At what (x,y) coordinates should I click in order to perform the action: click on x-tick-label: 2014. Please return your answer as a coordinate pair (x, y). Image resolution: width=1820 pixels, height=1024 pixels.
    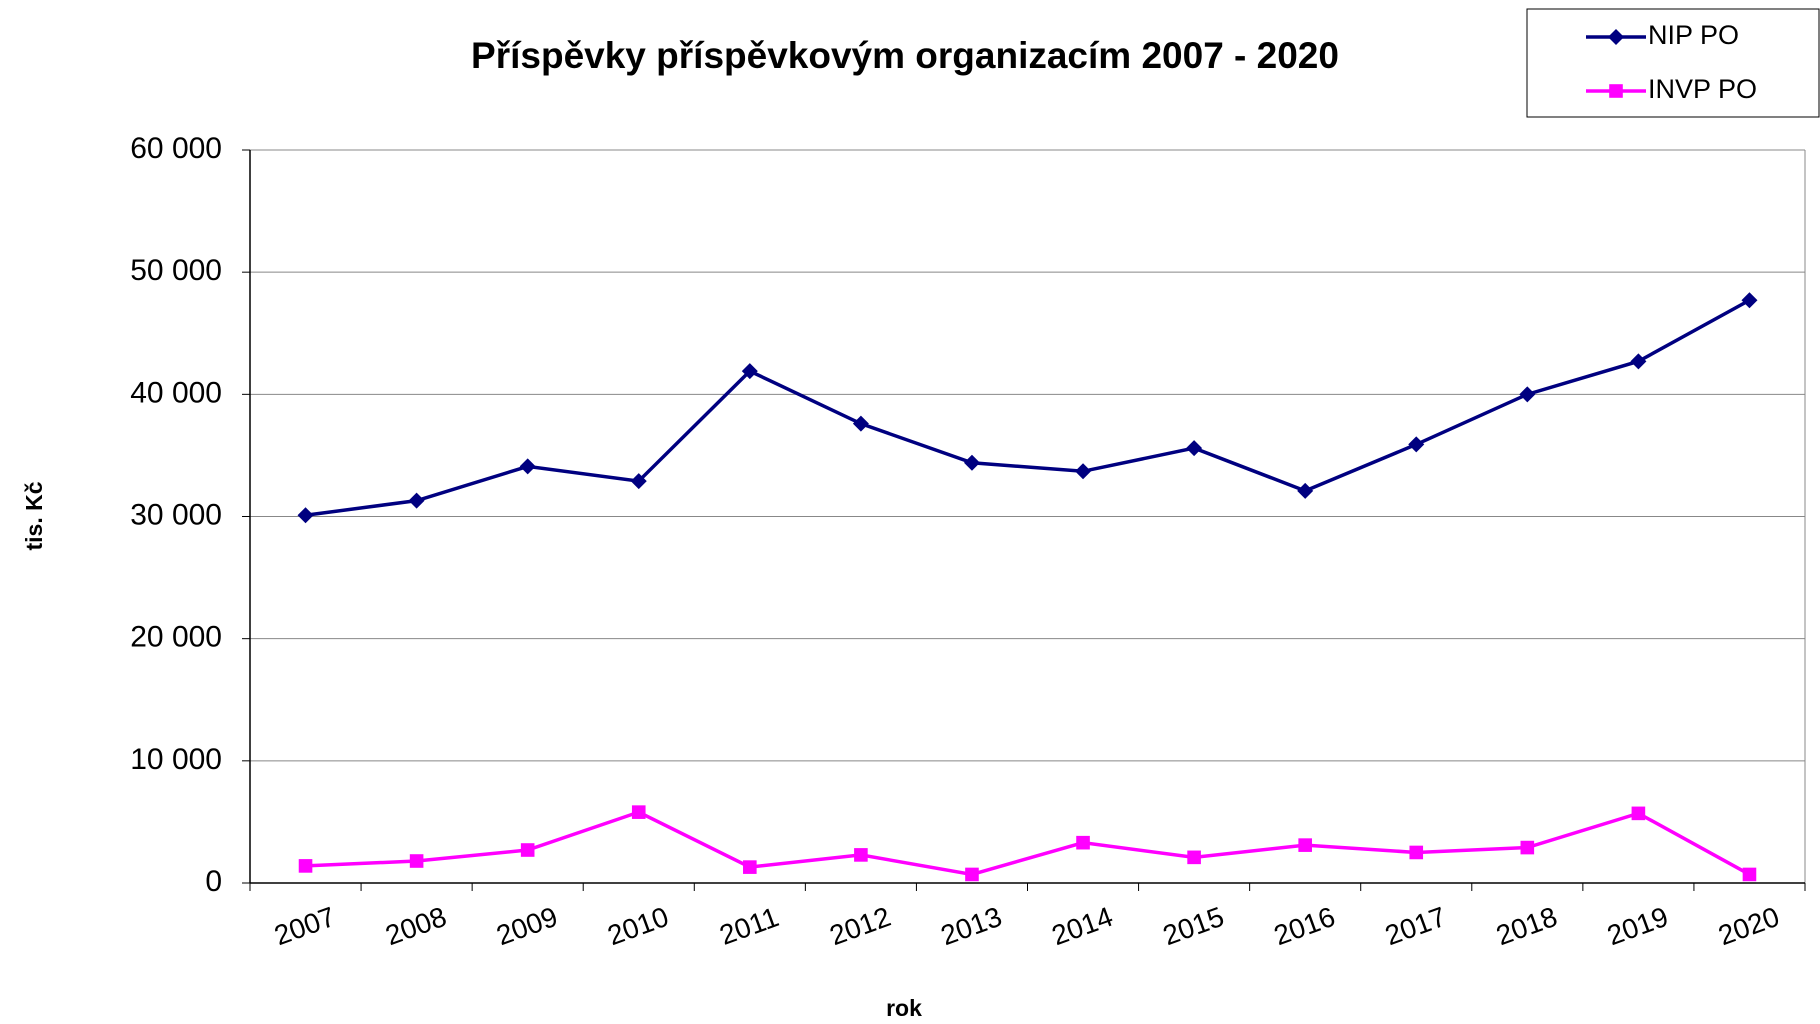
    Looking at the image, I should click on (1082, 926).